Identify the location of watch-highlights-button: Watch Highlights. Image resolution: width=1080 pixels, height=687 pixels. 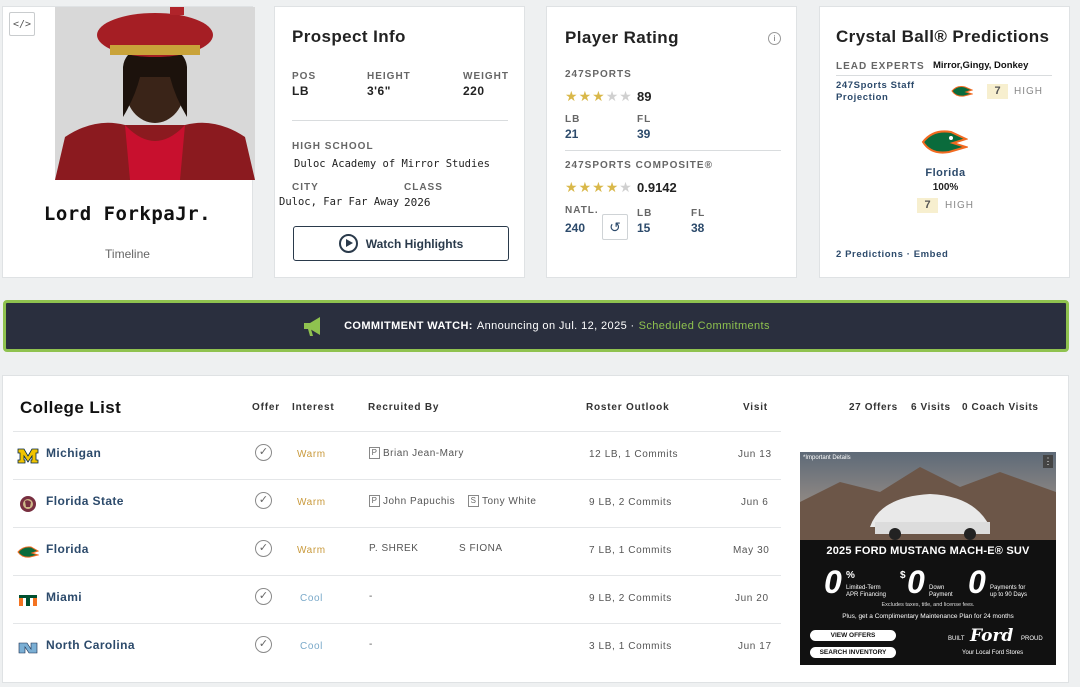
(401, 243).